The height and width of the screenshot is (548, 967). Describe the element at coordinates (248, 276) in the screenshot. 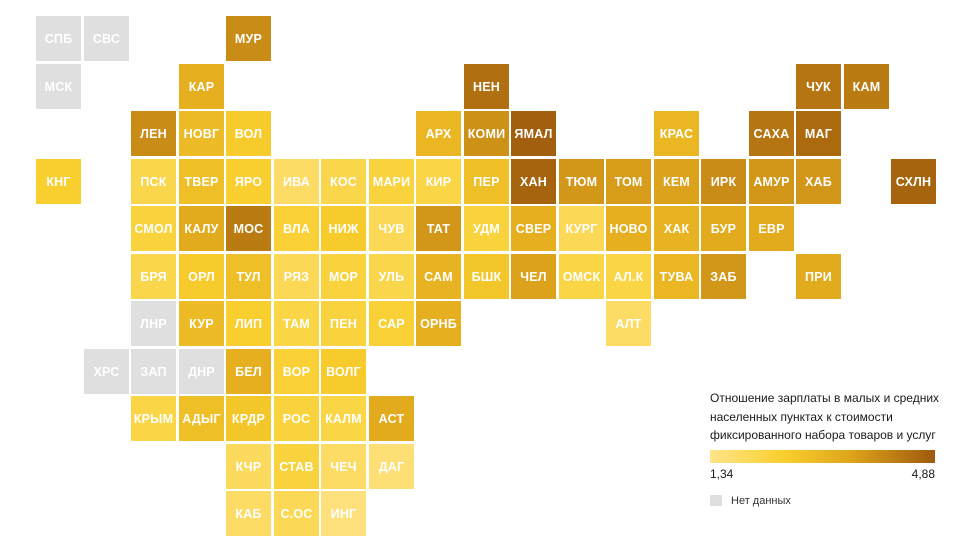

I see `region-tile-50: ТУЛ` at that location.